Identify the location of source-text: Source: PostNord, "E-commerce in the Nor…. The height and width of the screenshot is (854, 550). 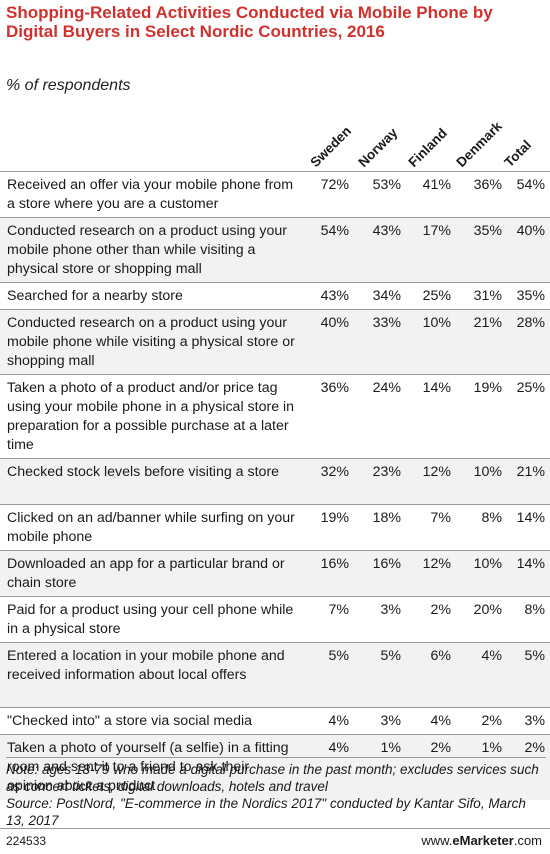
(266, 812).